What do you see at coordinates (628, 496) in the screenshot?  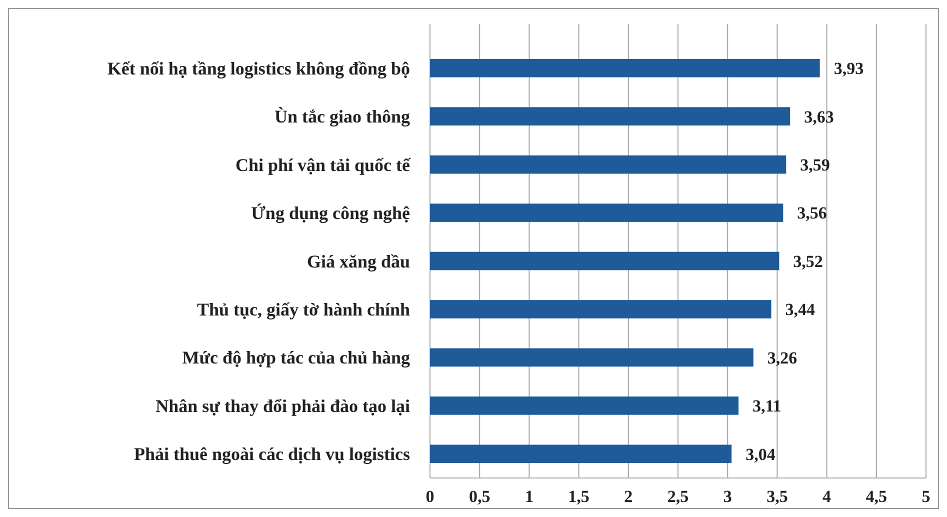 I see `x-tick-label: 2` at bounding box center [628, 496].